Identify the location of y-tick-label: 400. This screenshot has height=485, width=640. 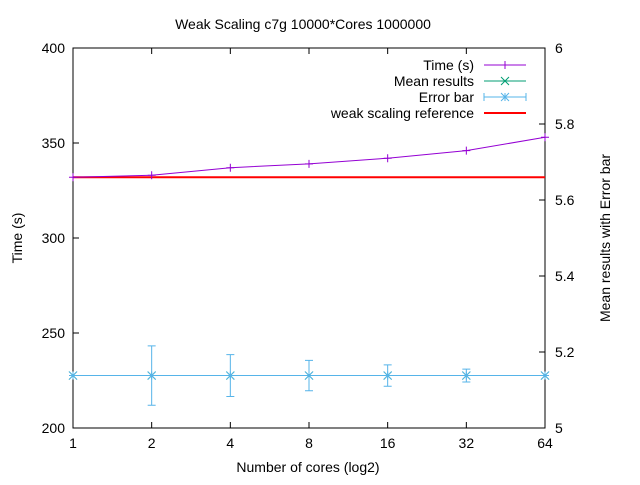
(54, 48).